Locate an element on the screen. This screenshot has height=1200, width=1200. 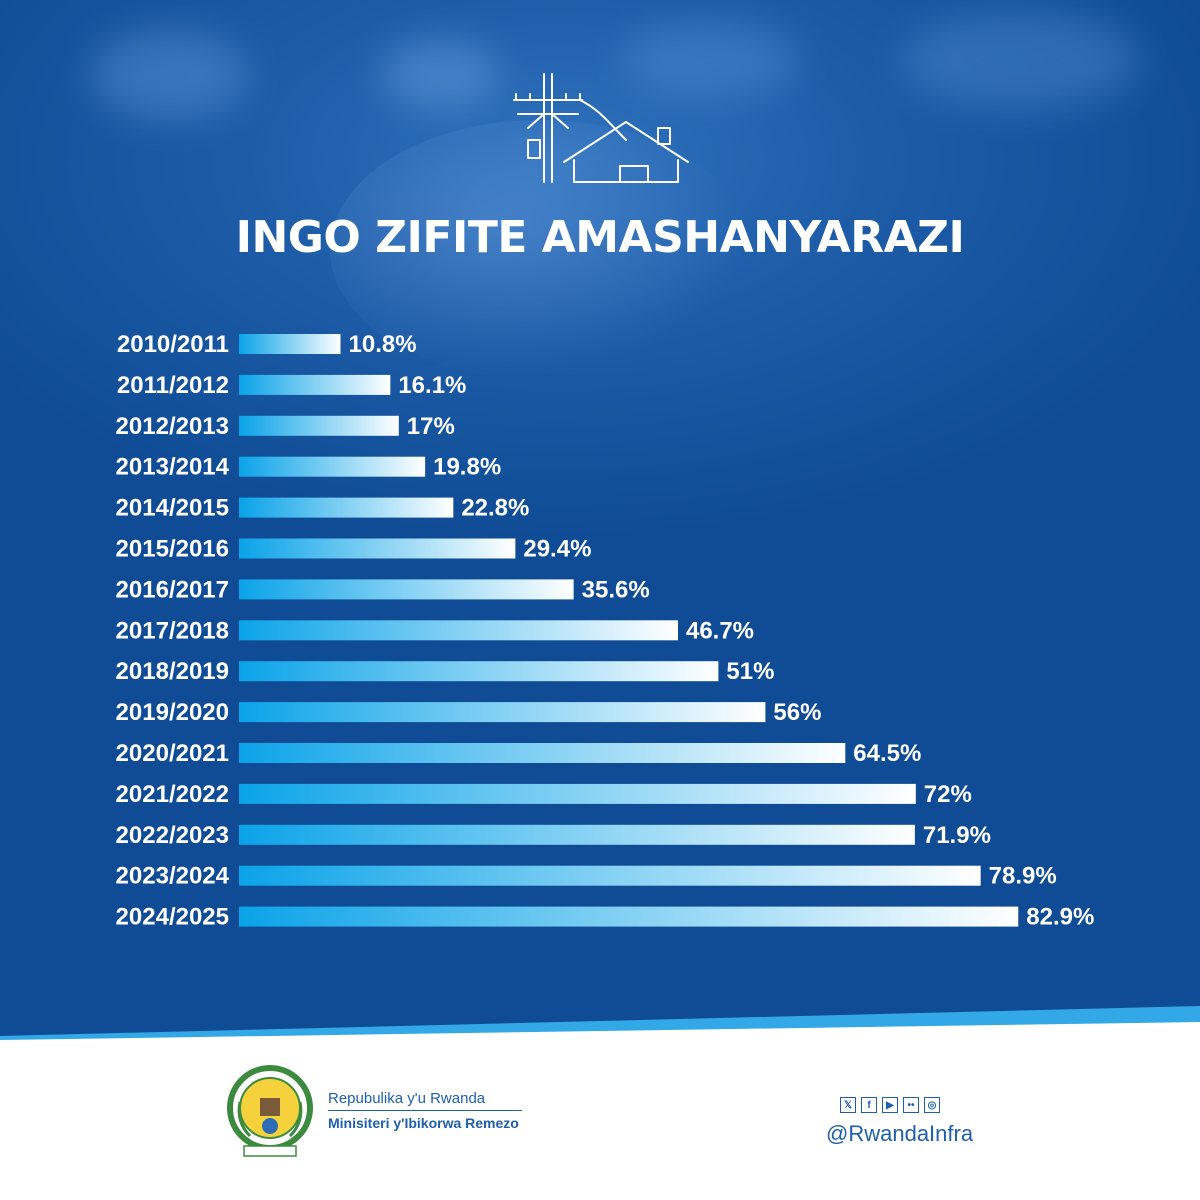
value-label: 72% is located at coordinates (948, 794).